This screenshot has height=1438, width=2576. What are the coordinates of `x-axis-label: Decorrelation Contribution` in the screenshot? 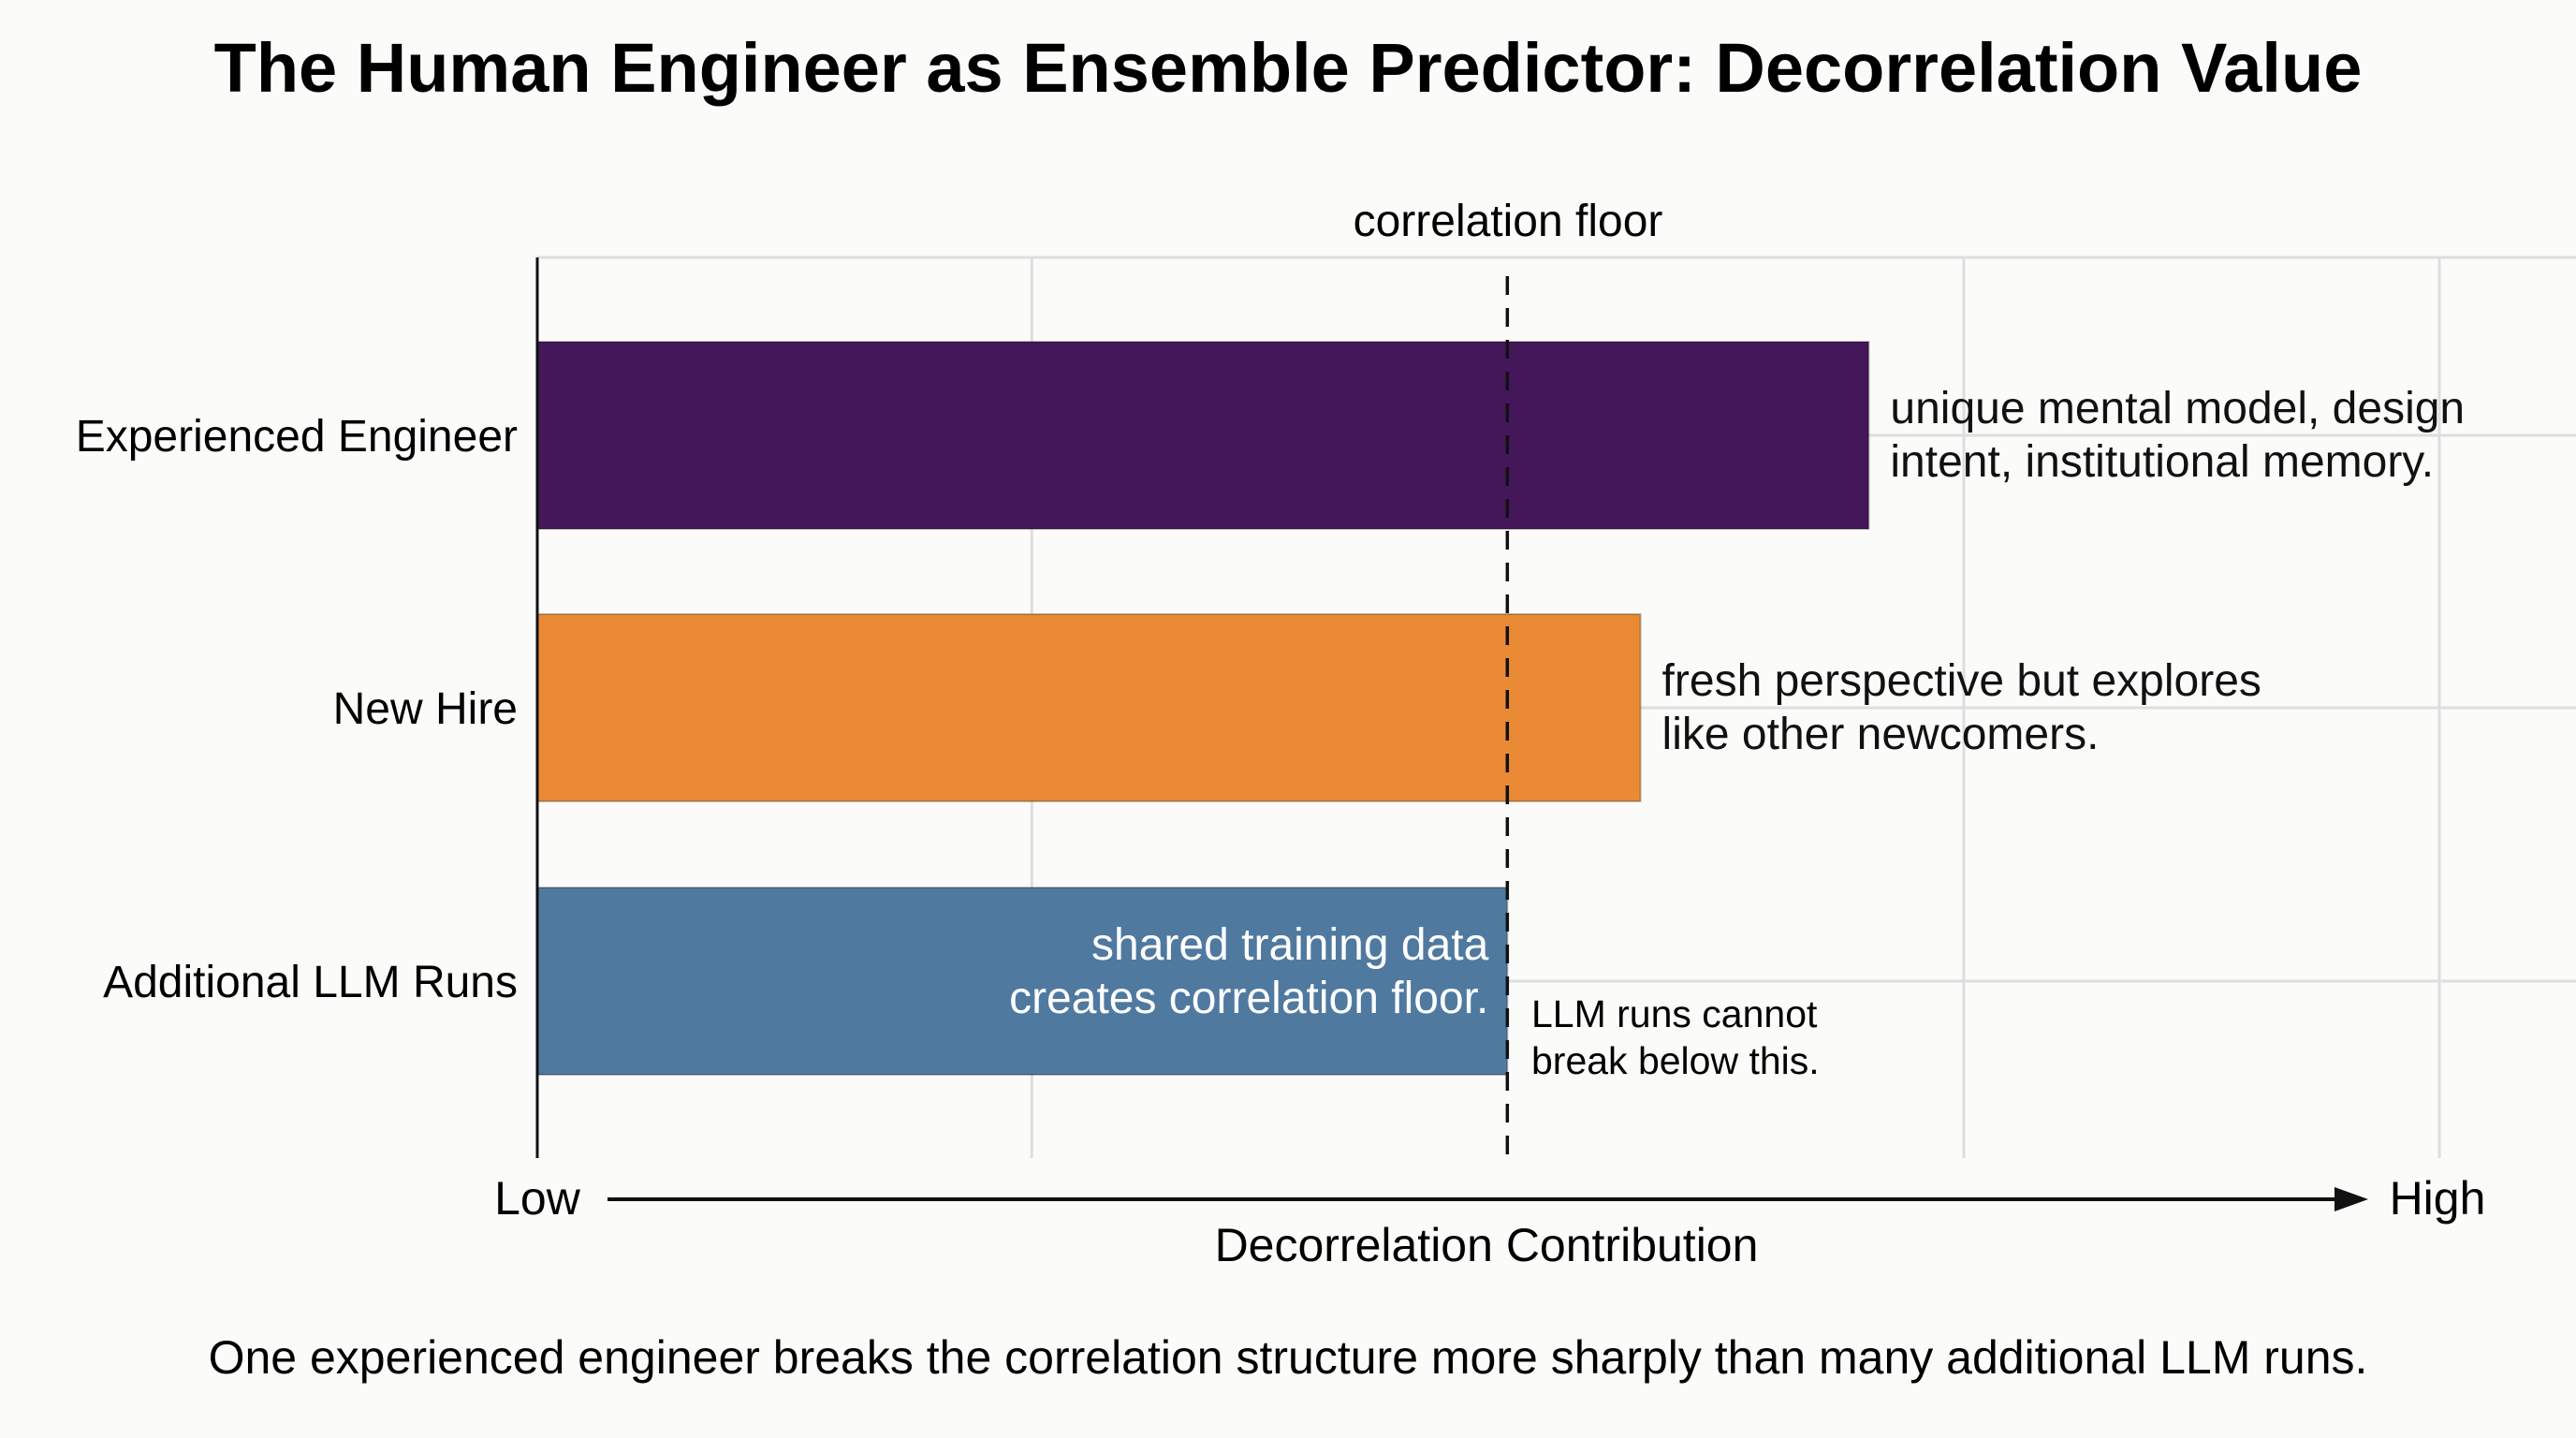 It's located at (1487, 1245).